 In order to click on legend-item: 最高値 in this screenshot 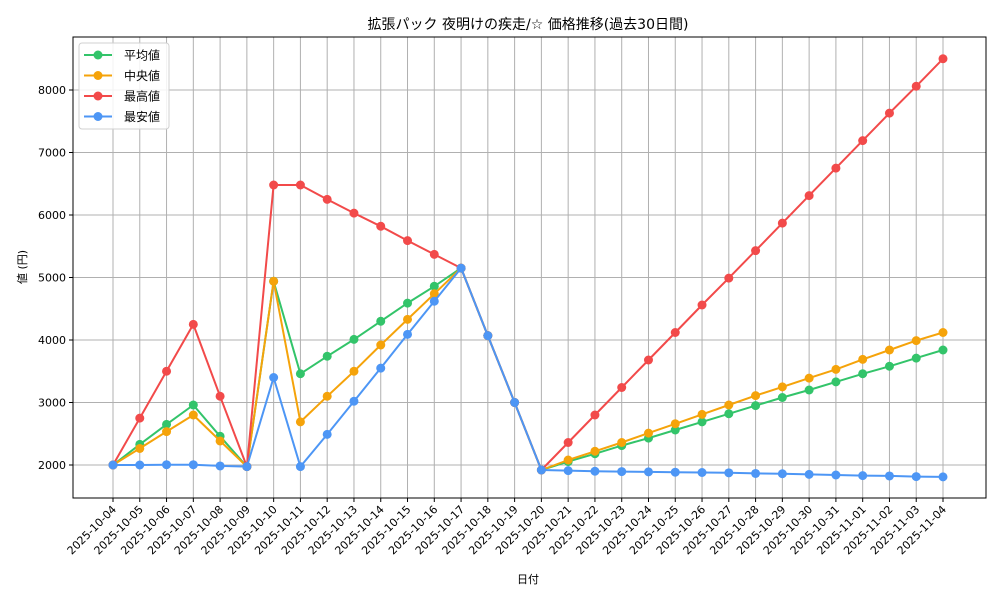, I will do `click(122, 96)`.